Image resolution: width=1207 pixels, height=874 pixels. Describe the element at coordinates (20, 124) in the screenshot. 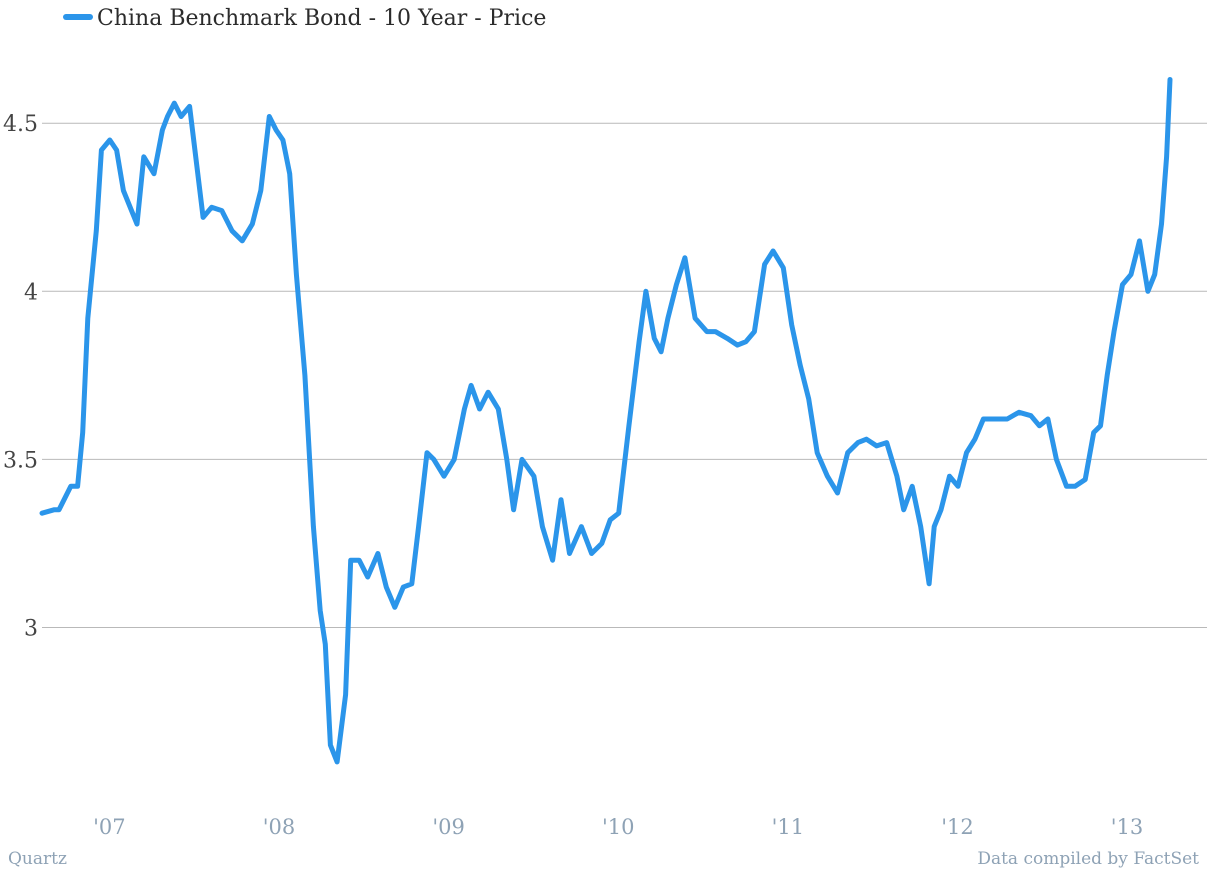

I see `y-tick-label: 4.5` at that location.